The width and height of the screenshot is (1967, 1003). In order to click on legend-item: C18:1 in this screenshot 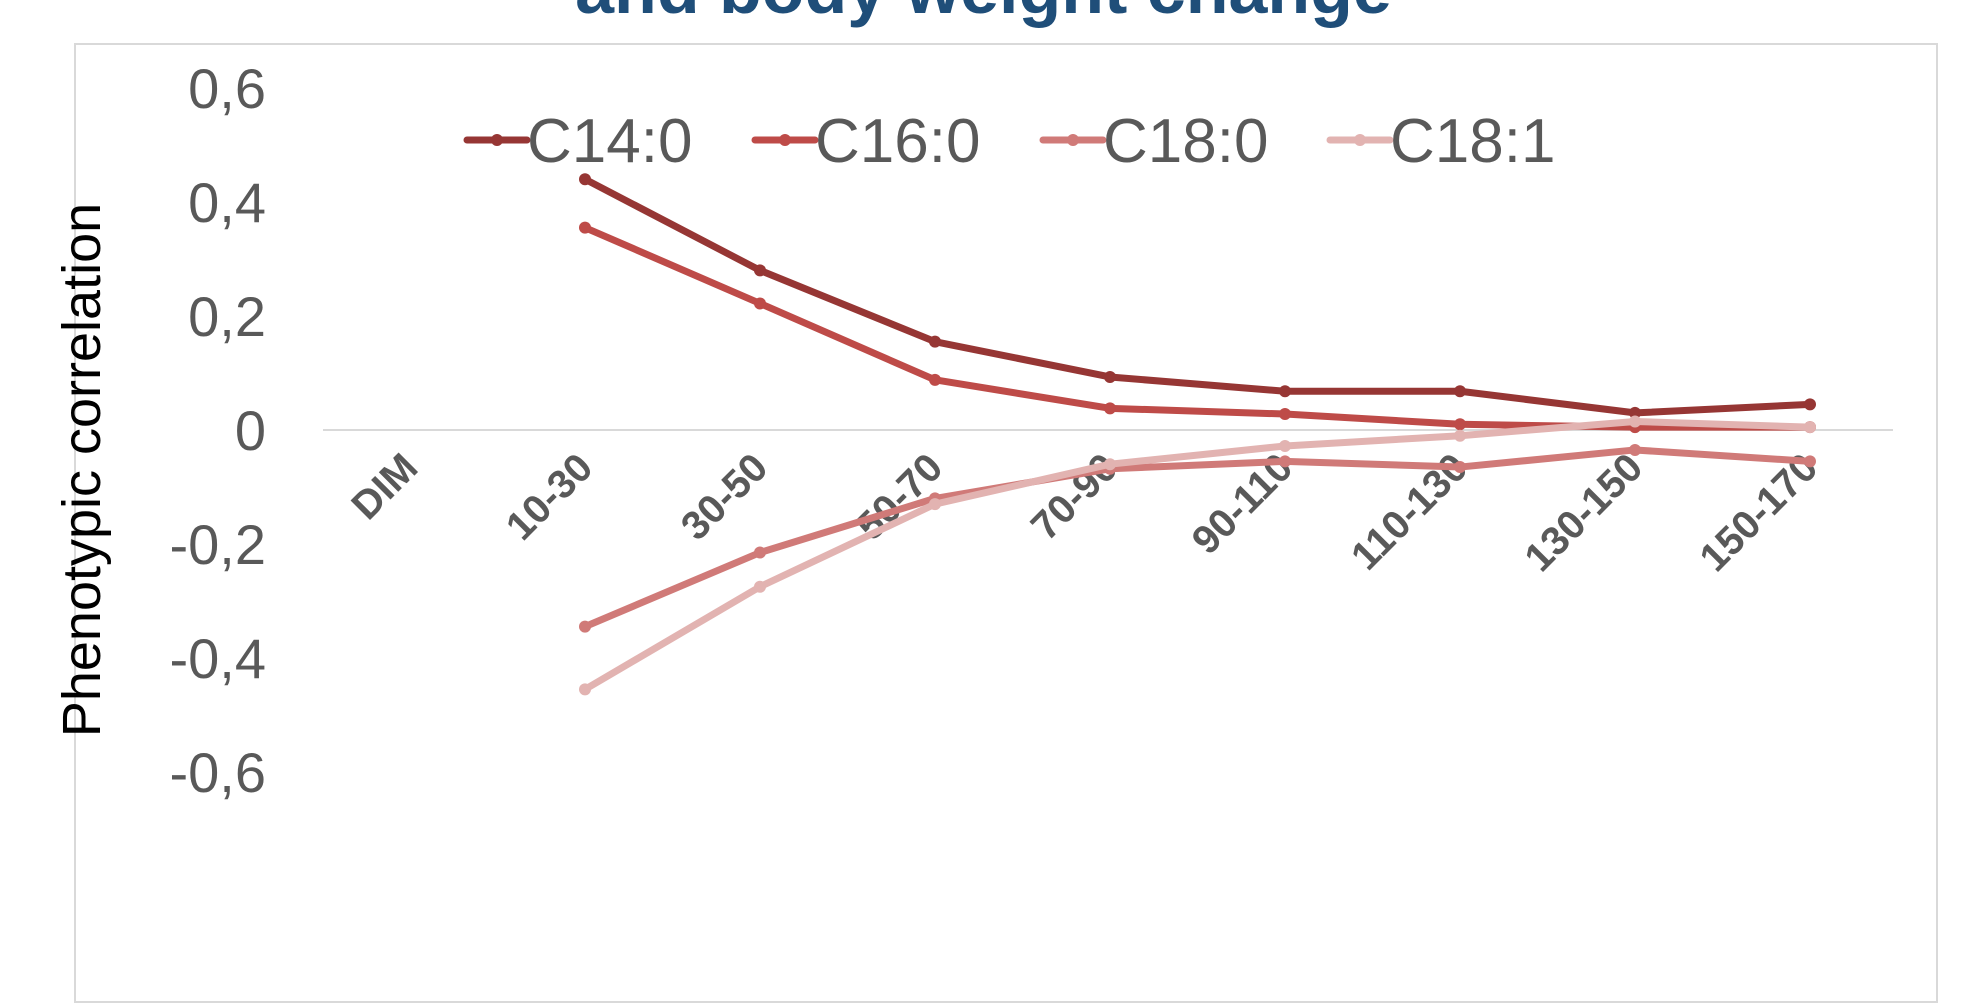, I will do `click(1440, 141)`.